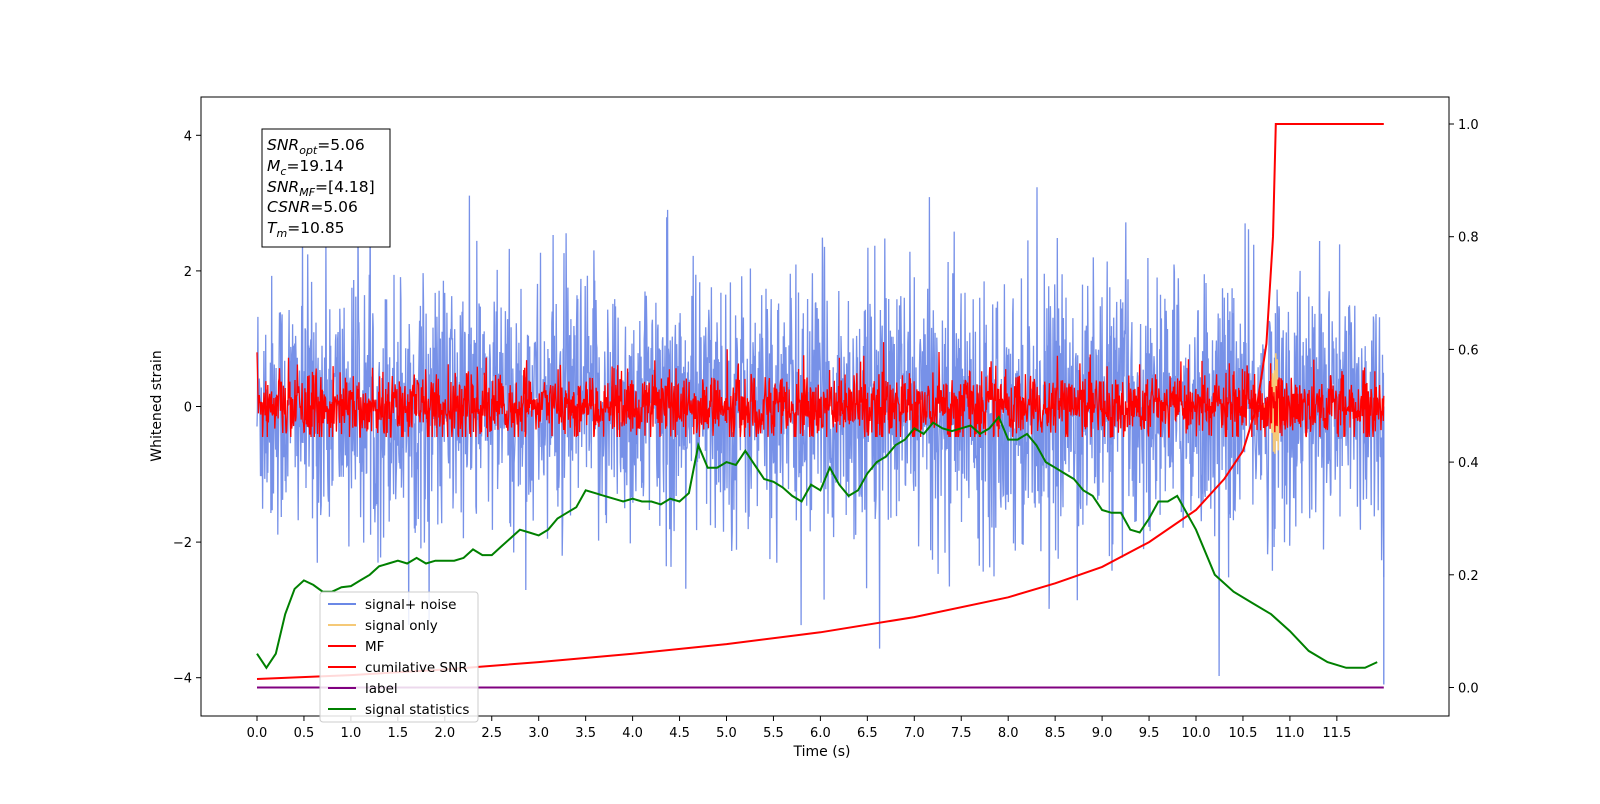 This screenshot has height=804, width=1600. What do you see at coordinates (773, 733) in the screenshot?
I see `x-tick-label: 5.5` at bounding box center [773, 733].